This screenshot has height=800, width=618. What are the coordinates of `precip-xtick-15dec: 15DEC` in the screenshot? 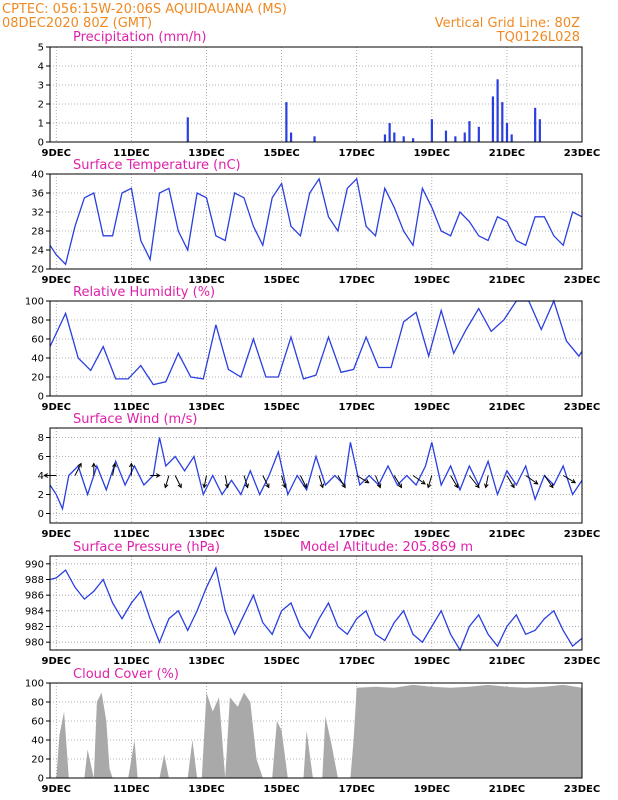 It's located at (281, 153).